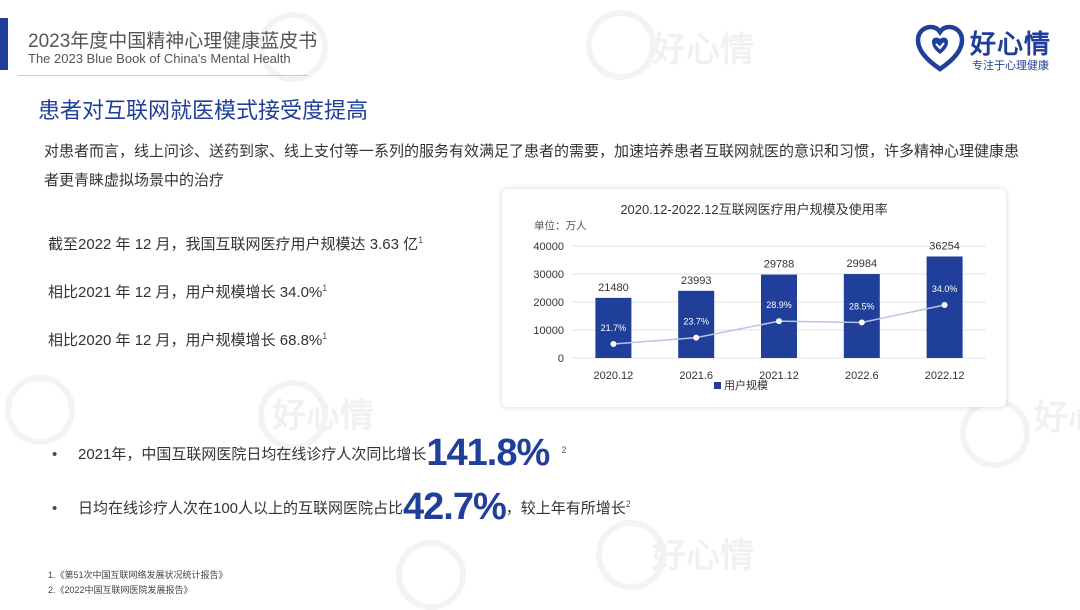  Describe the element at coordinates (565, 508) in the screenshot. I see `bullet-text-after: ，较上年有所增长` at that location.